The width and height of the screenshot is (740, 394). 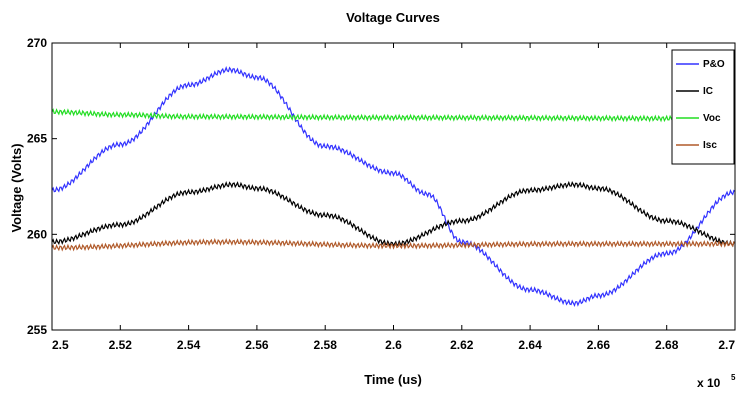 What do you see at coordinates (667, 345) in the screenshot?
I see `x-tick-label: 2.68` at bounding box center [667, 345].